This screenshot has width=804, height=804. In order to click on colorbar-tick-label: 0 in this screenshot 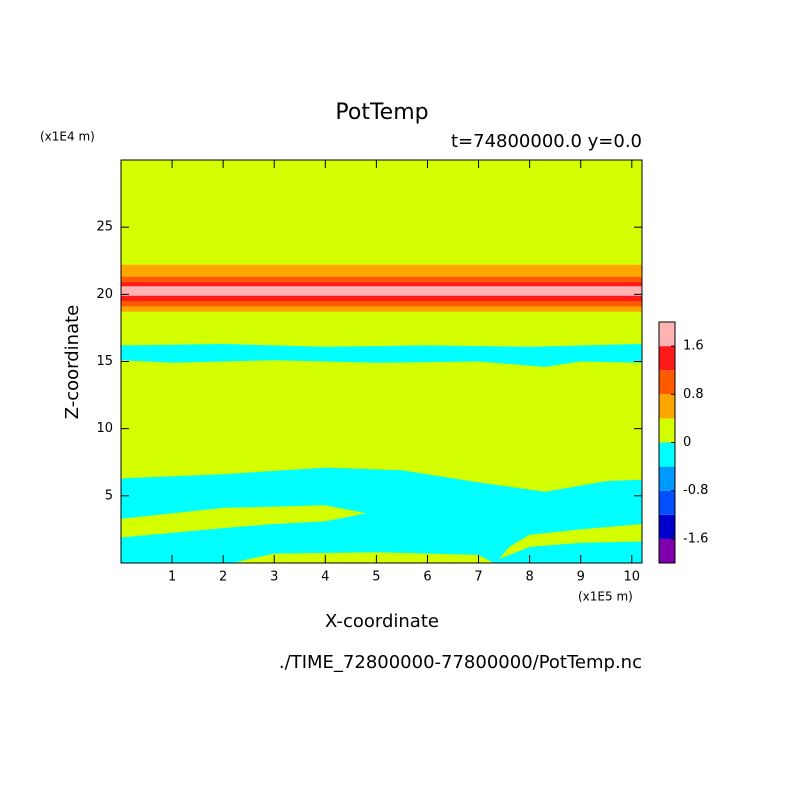, I will do `click(687, 442)`.